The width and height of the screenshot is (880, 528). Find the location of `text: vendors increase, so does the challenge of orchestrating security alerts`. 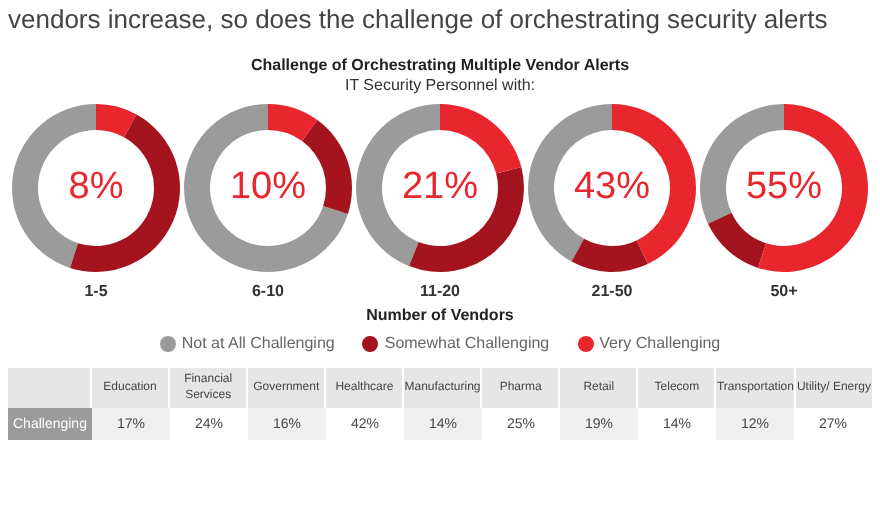

text: vendors increase, so does the challenge of orchestrating security alerts is located at coordinates (418, 19).